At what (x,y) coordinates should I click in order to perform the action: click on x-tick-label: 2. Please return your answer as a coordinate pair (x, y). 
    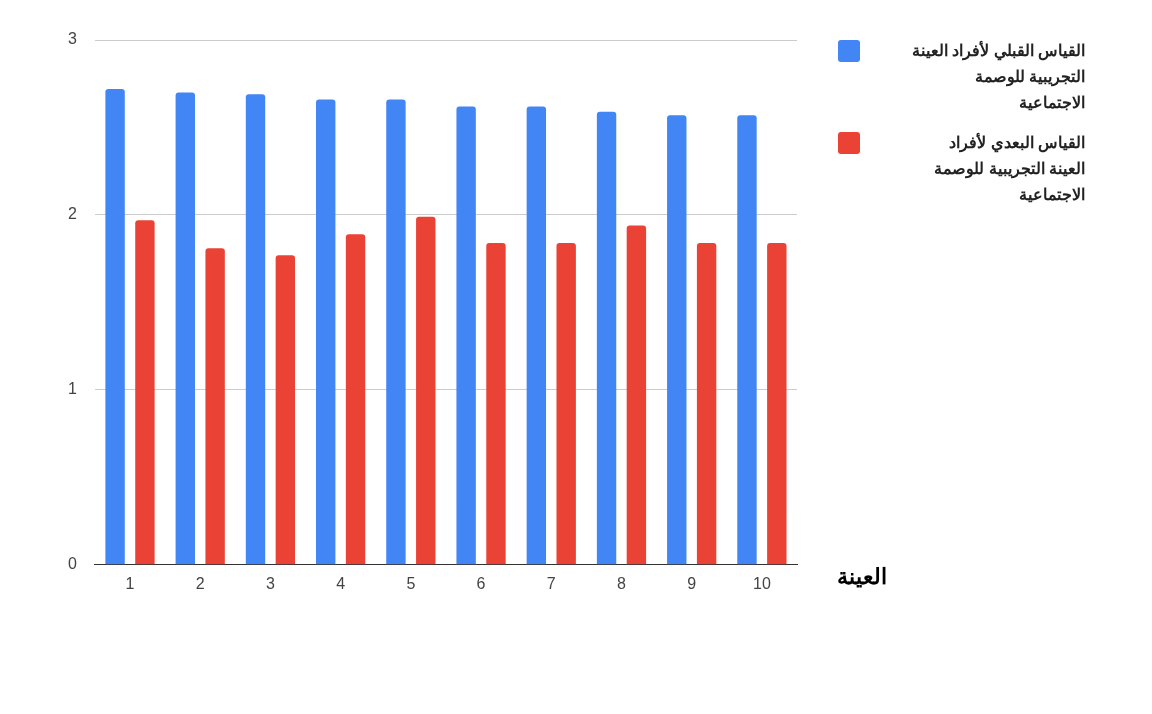
    Looking at the image, I should click on (200, 583).